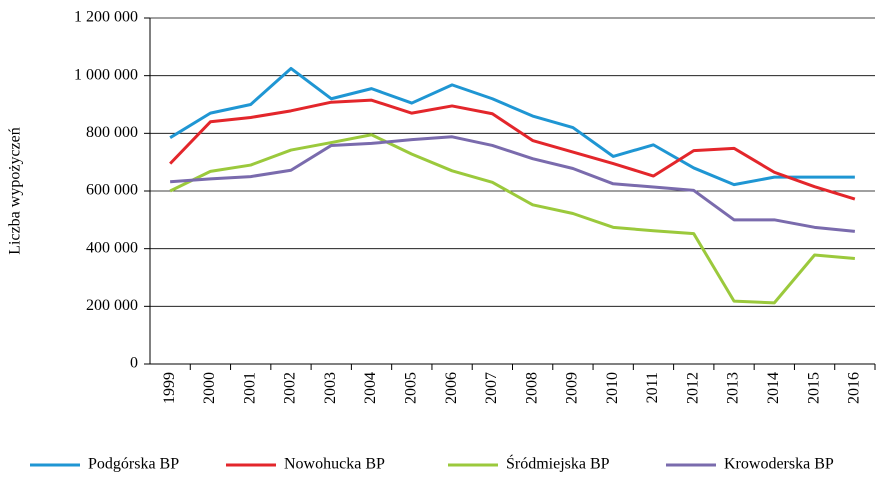 This screenshot has width=876, height=480. I want to click on x-tick-label: 2008, so click(531, 388).